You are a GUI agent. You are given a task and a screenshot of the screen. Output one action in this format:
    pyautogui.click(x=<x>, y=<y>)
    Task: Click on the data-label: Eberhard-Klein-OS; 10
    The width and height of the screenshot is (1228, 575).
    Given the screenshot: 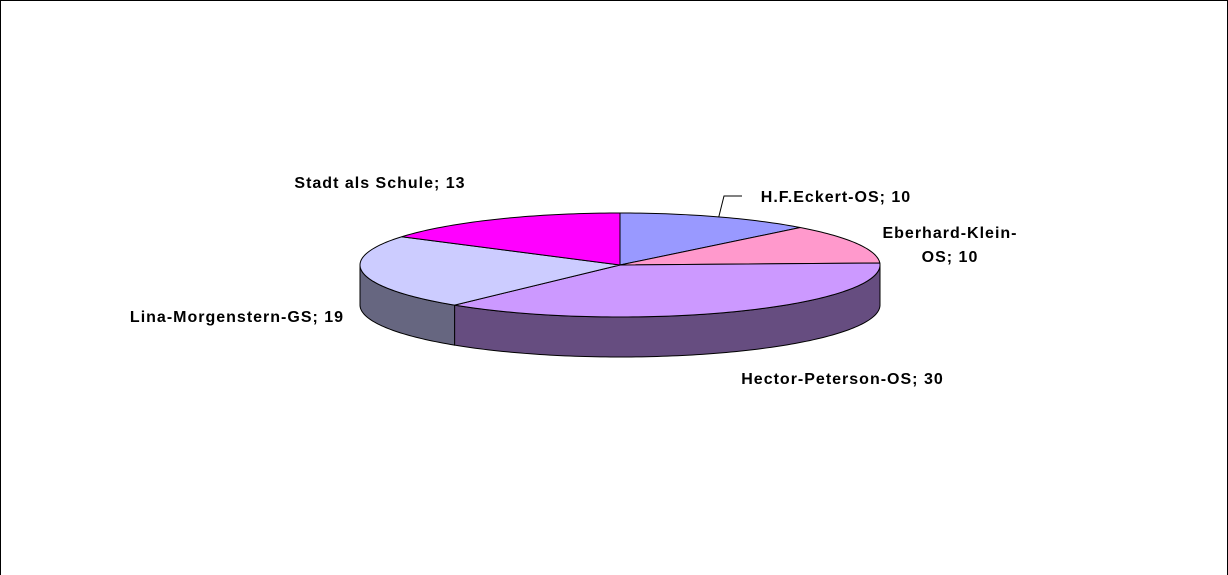 What is the action you would take?
    pyautogui.click(x=950, y=245)
    